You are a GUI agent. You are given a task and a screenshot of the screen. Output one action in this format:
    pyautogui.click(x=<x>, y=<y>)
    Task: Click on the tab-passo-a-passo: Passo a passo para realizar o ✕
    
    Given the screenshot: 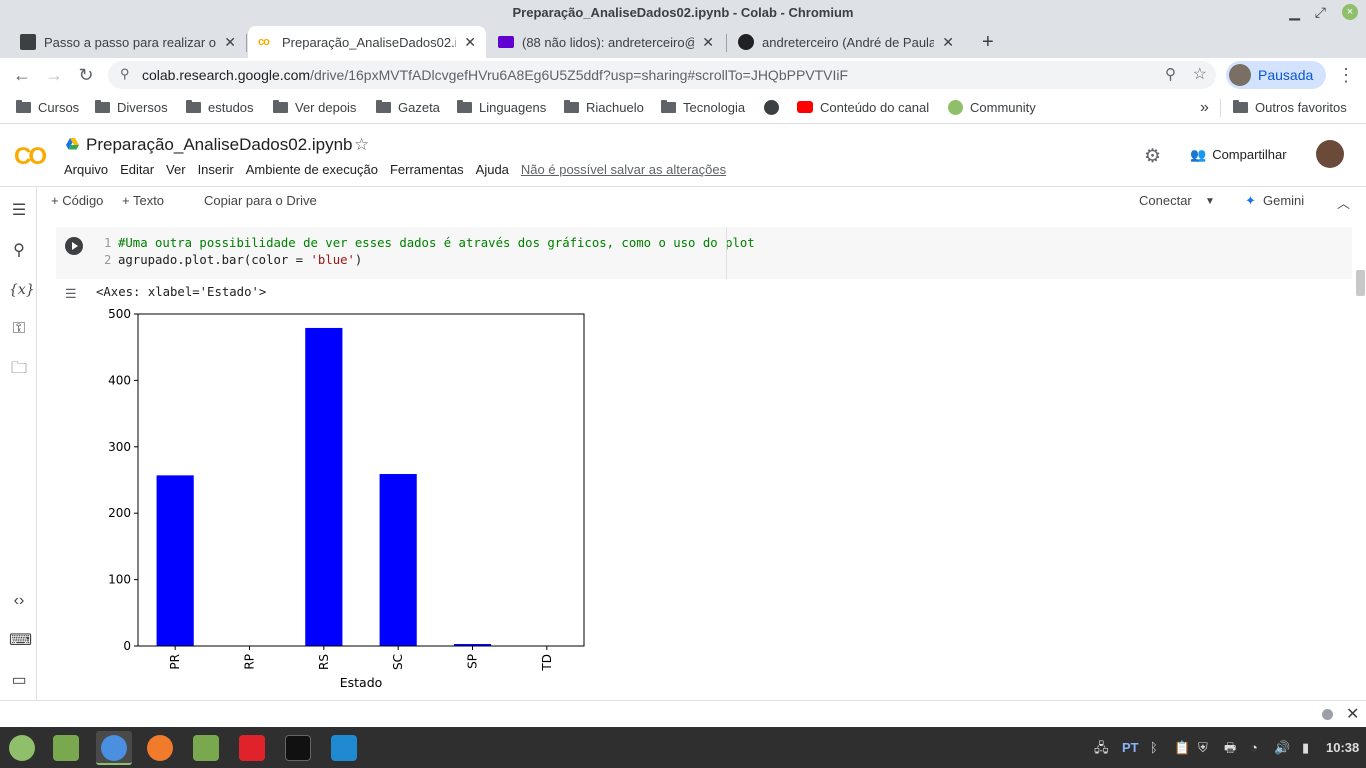 What is the action you would take?
    pyautogui.click(x=128, y=42)
    